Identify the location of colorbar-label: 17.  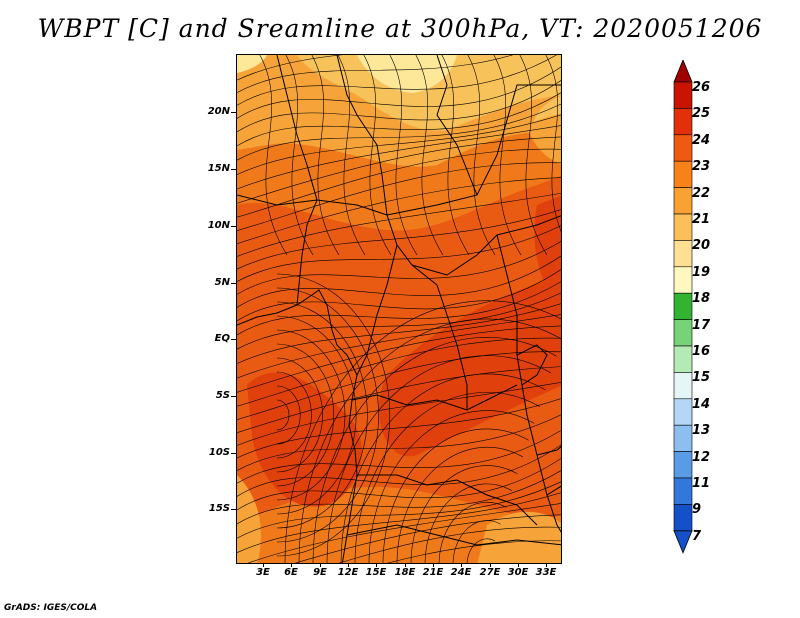
(701, 325).